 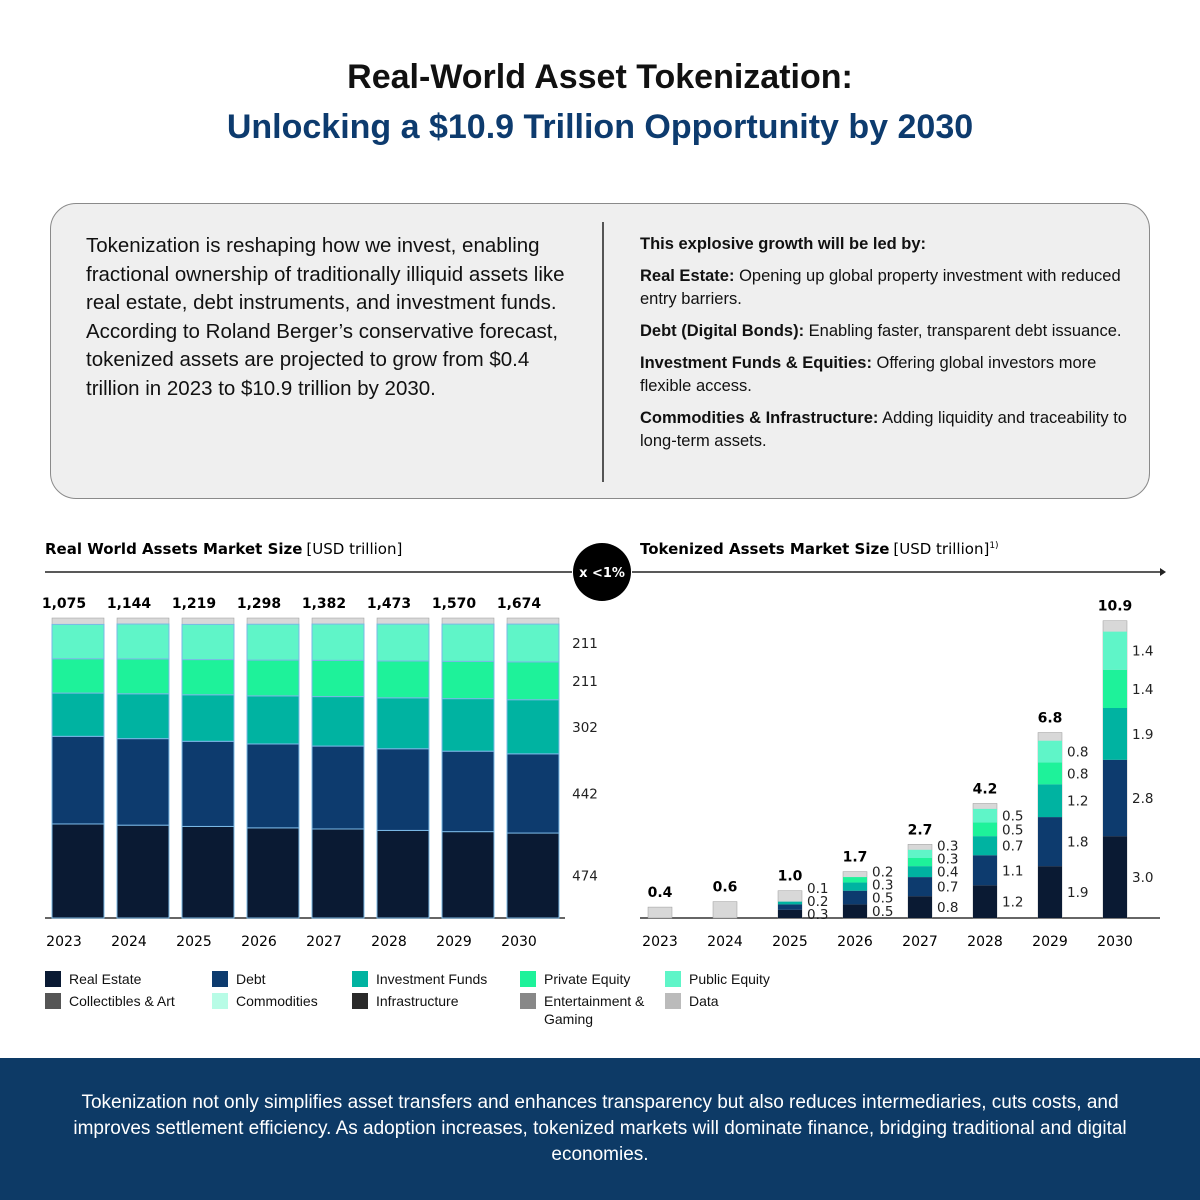 What do you see at coordinates (759, 418) in the screenshot?
I see `driver-label: Commodities & Infrastructure:` at bounding box center [759, 418].